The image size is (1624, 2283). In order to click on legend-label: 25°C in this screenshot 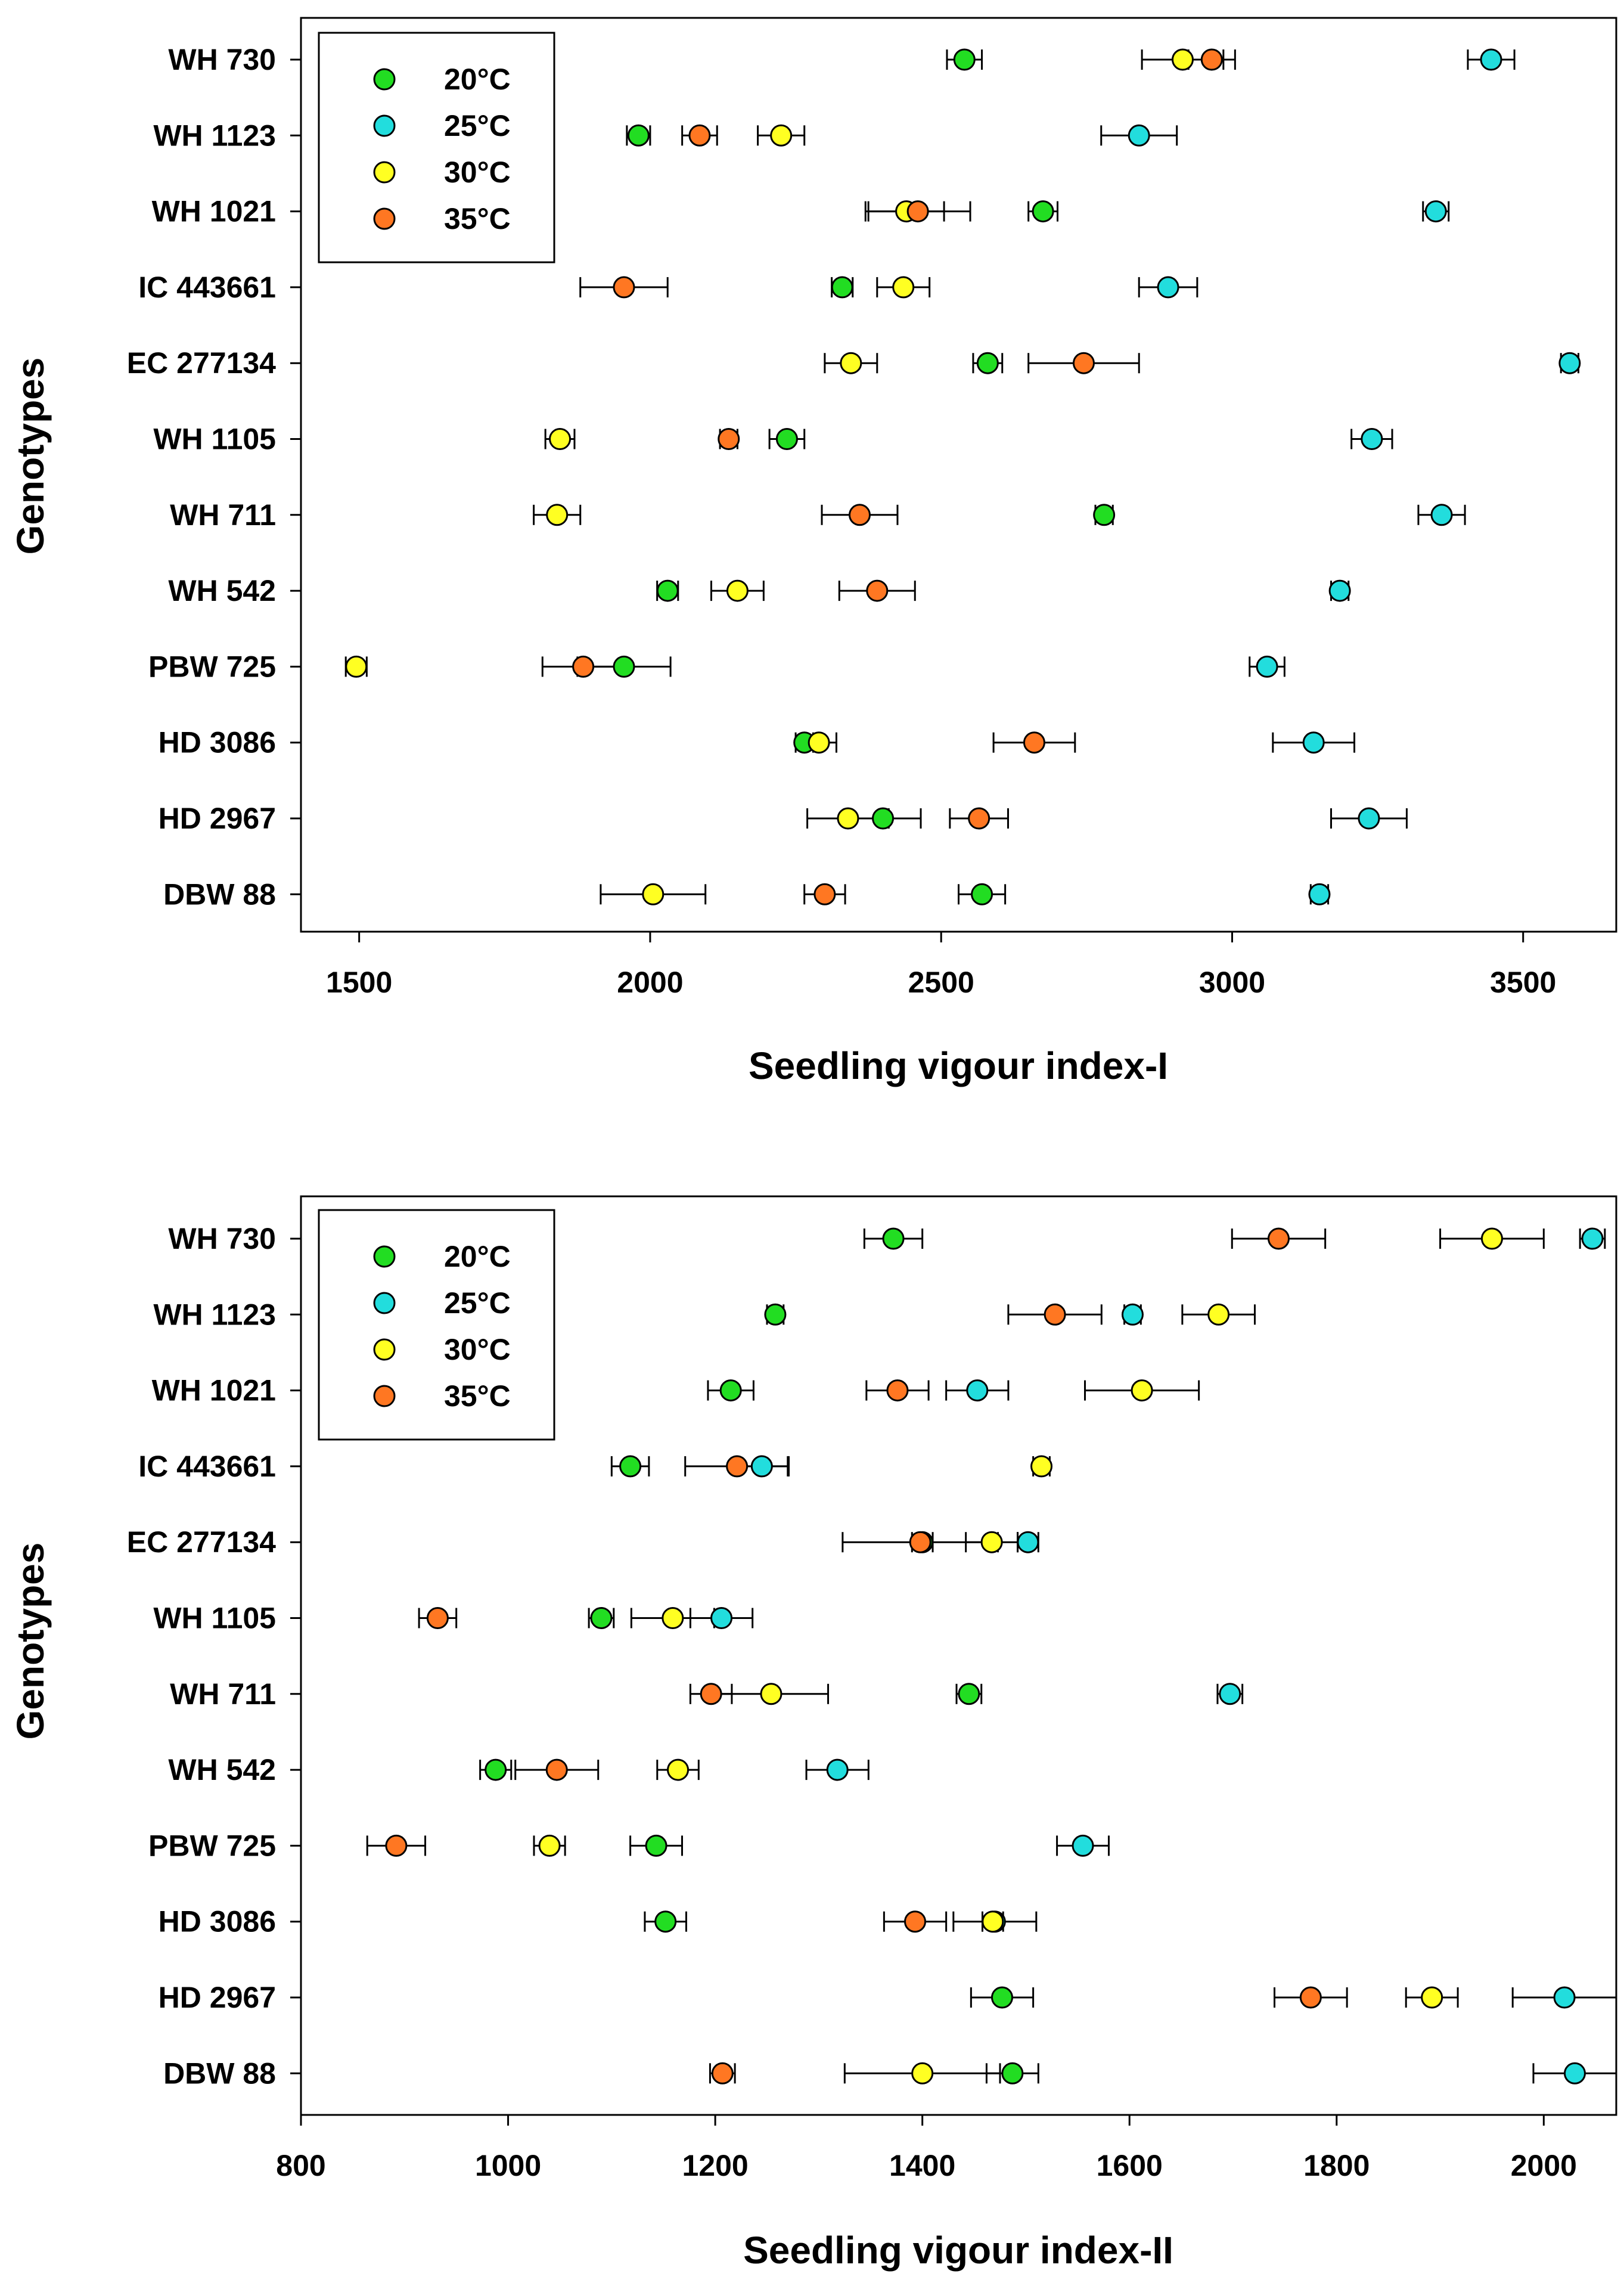, I will do `click(477, 125)`.